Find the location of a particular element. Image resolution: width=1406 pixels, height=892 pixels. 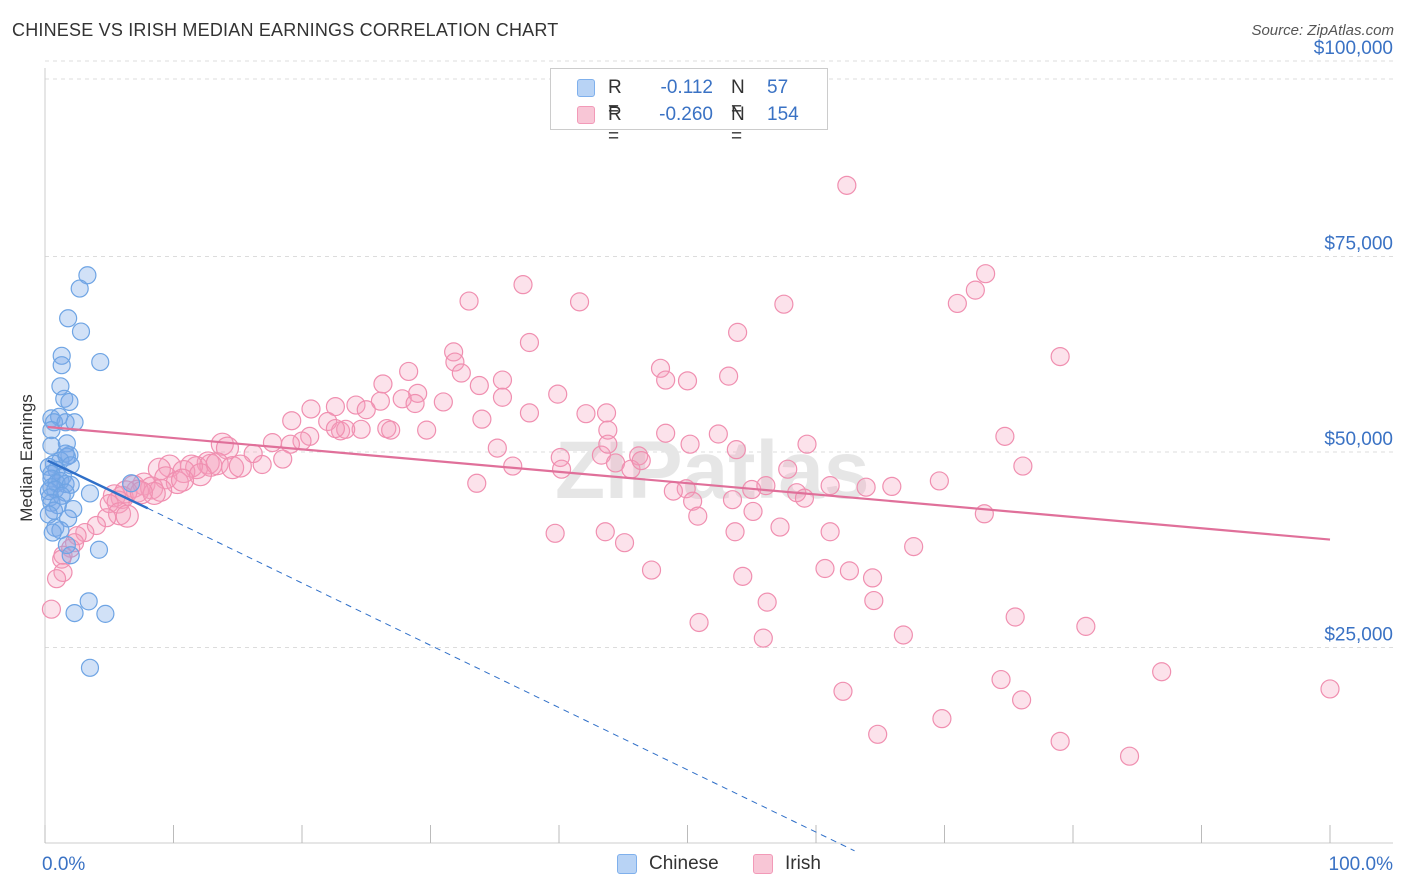

irish-trend-line is located at coordinates (689, 483).